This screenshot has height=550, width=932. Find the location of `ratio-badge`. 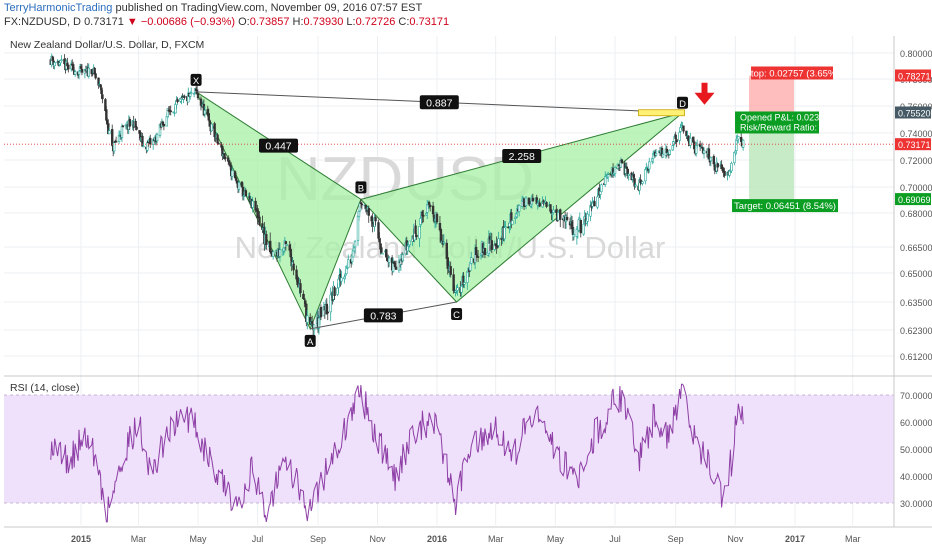

ratio-badge is located at coordinates (439, 102).